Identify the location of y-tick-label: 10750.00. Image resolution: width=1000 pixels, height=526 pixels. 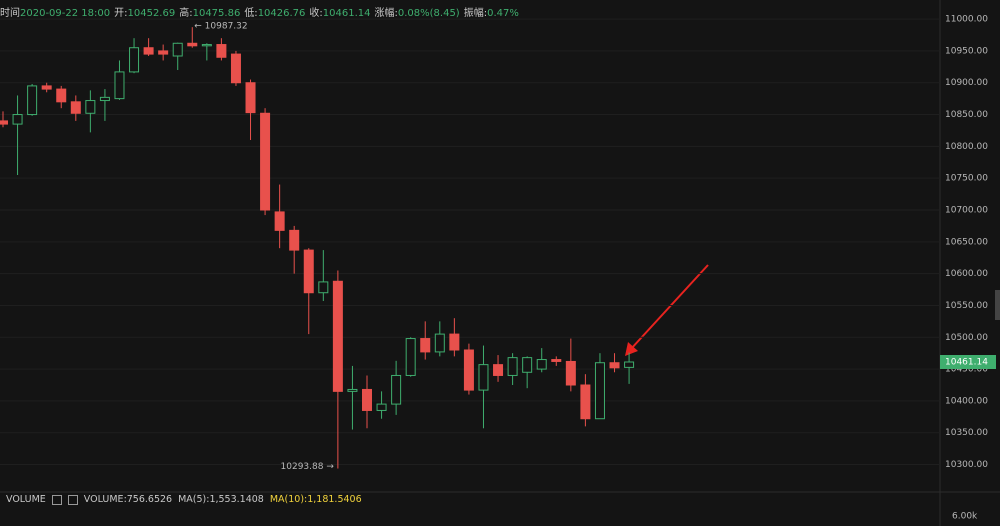
(966, 179).